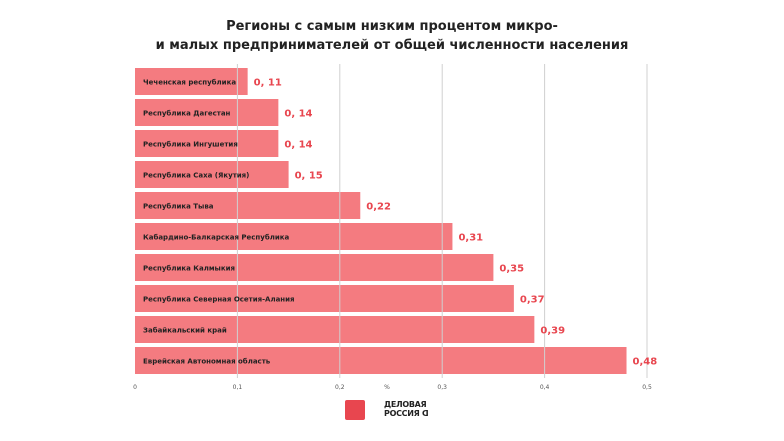  Describe the element at coordinates (647, 387) in the screenshot. I see `x-tick-label: 0,5` at that location.